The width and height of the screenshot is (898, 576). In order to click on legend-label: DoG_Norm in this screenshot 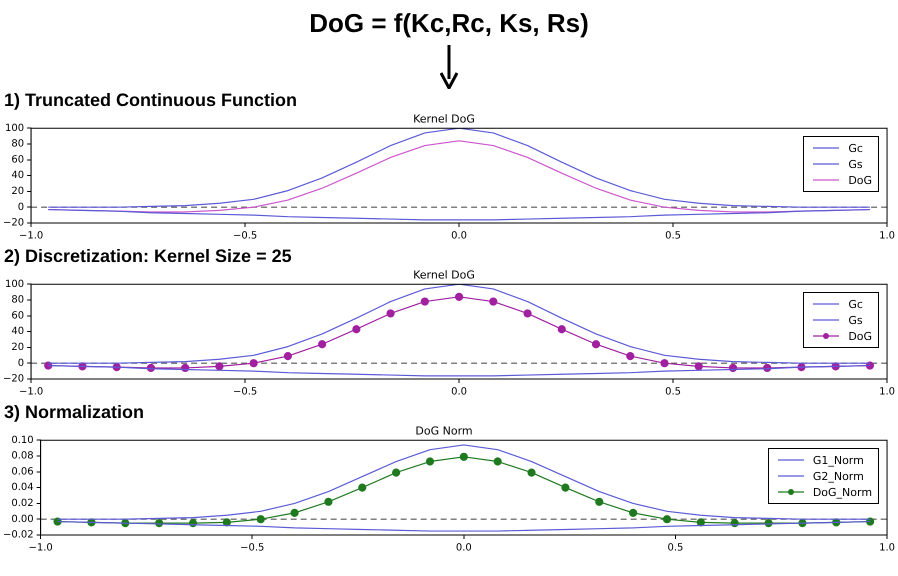, I will do `click(842, 492)`.